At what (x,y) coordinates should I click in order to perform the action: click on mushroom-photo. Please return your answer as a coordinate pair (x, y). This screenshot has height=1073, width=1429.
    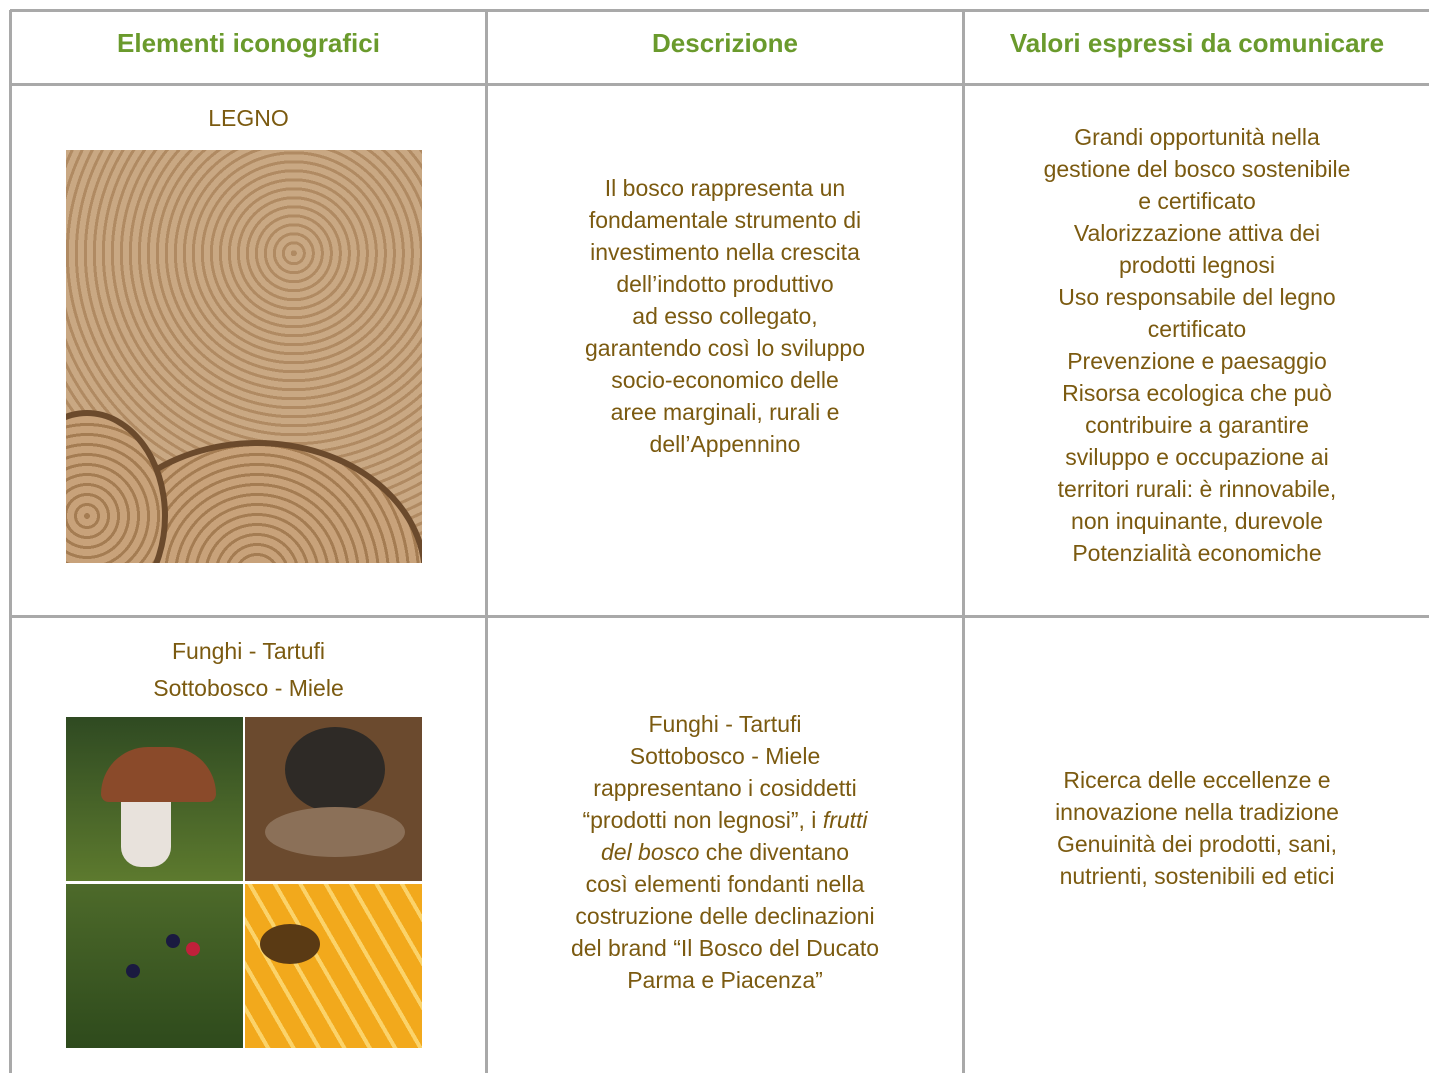
    Looking at the image, I should click on (154, 799).